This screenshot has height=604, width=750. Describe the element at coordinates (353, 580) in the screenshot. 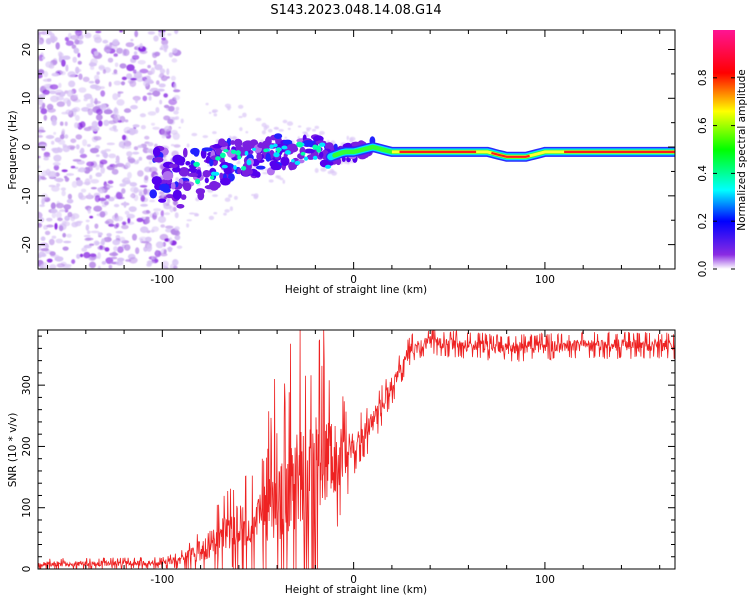

I see `x-tick-label: 0` at that location.